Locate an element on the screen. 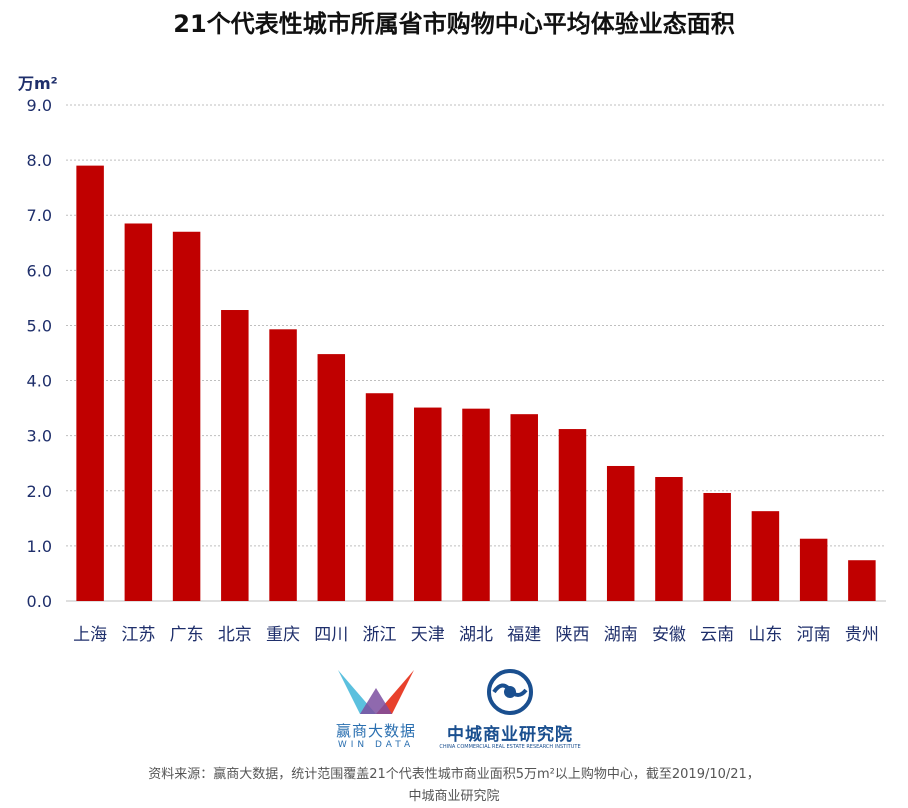  y-tick-label: 6.0 is located at coordinates (39, 270).